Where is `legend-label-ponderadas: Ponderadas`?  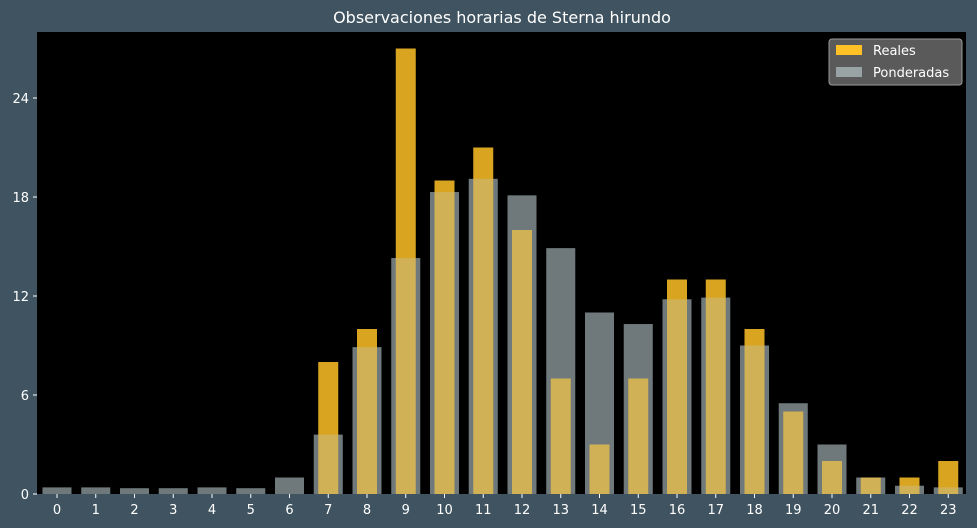
legend-label-ponderadas: Ponderadas is located at coordinates (911, 73).